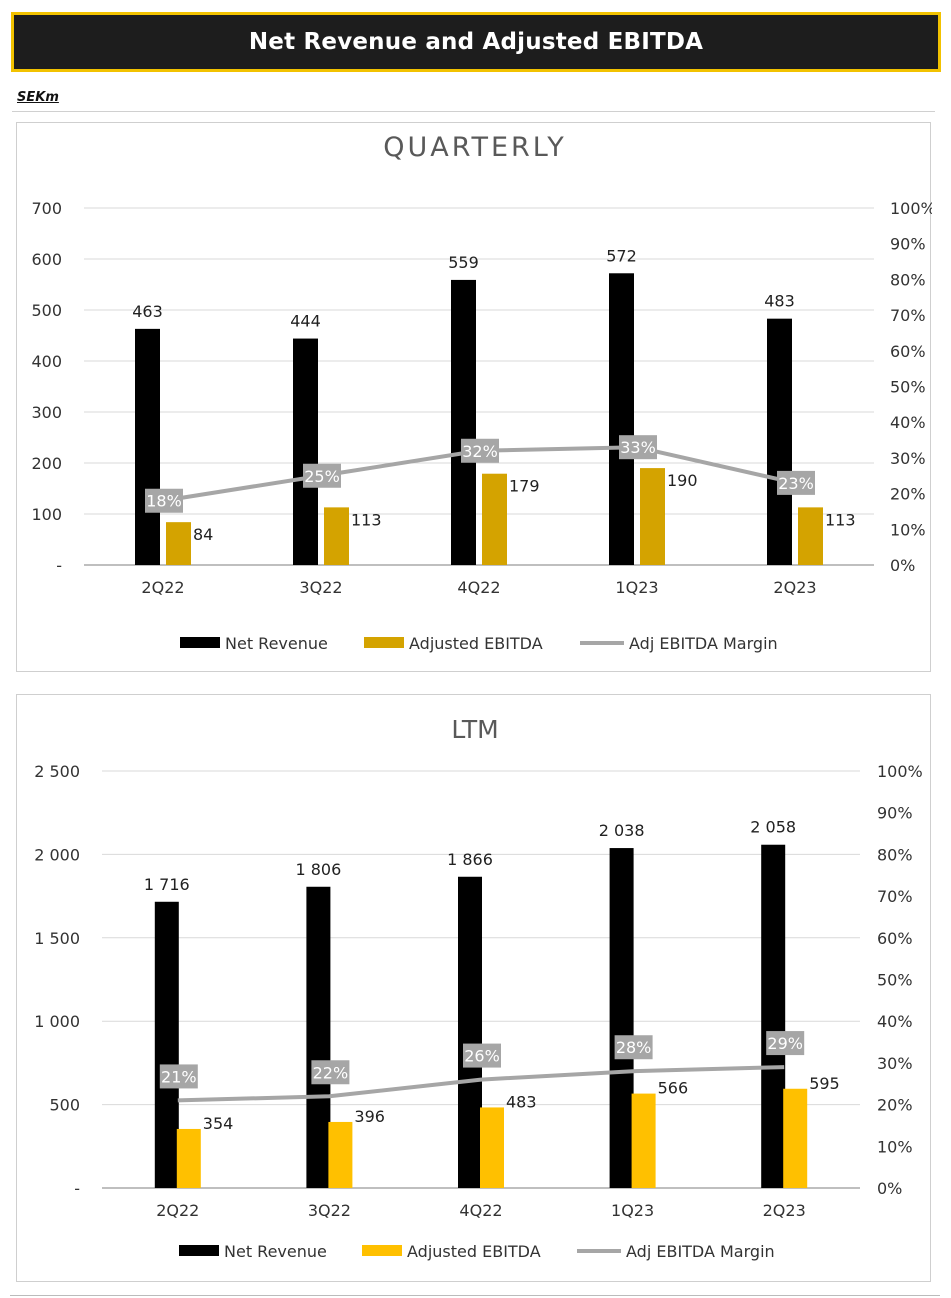  Describe the element at coordinates (57, 938) in the screenshot. I see `y-axis-left-tick: 1 500` at that location.